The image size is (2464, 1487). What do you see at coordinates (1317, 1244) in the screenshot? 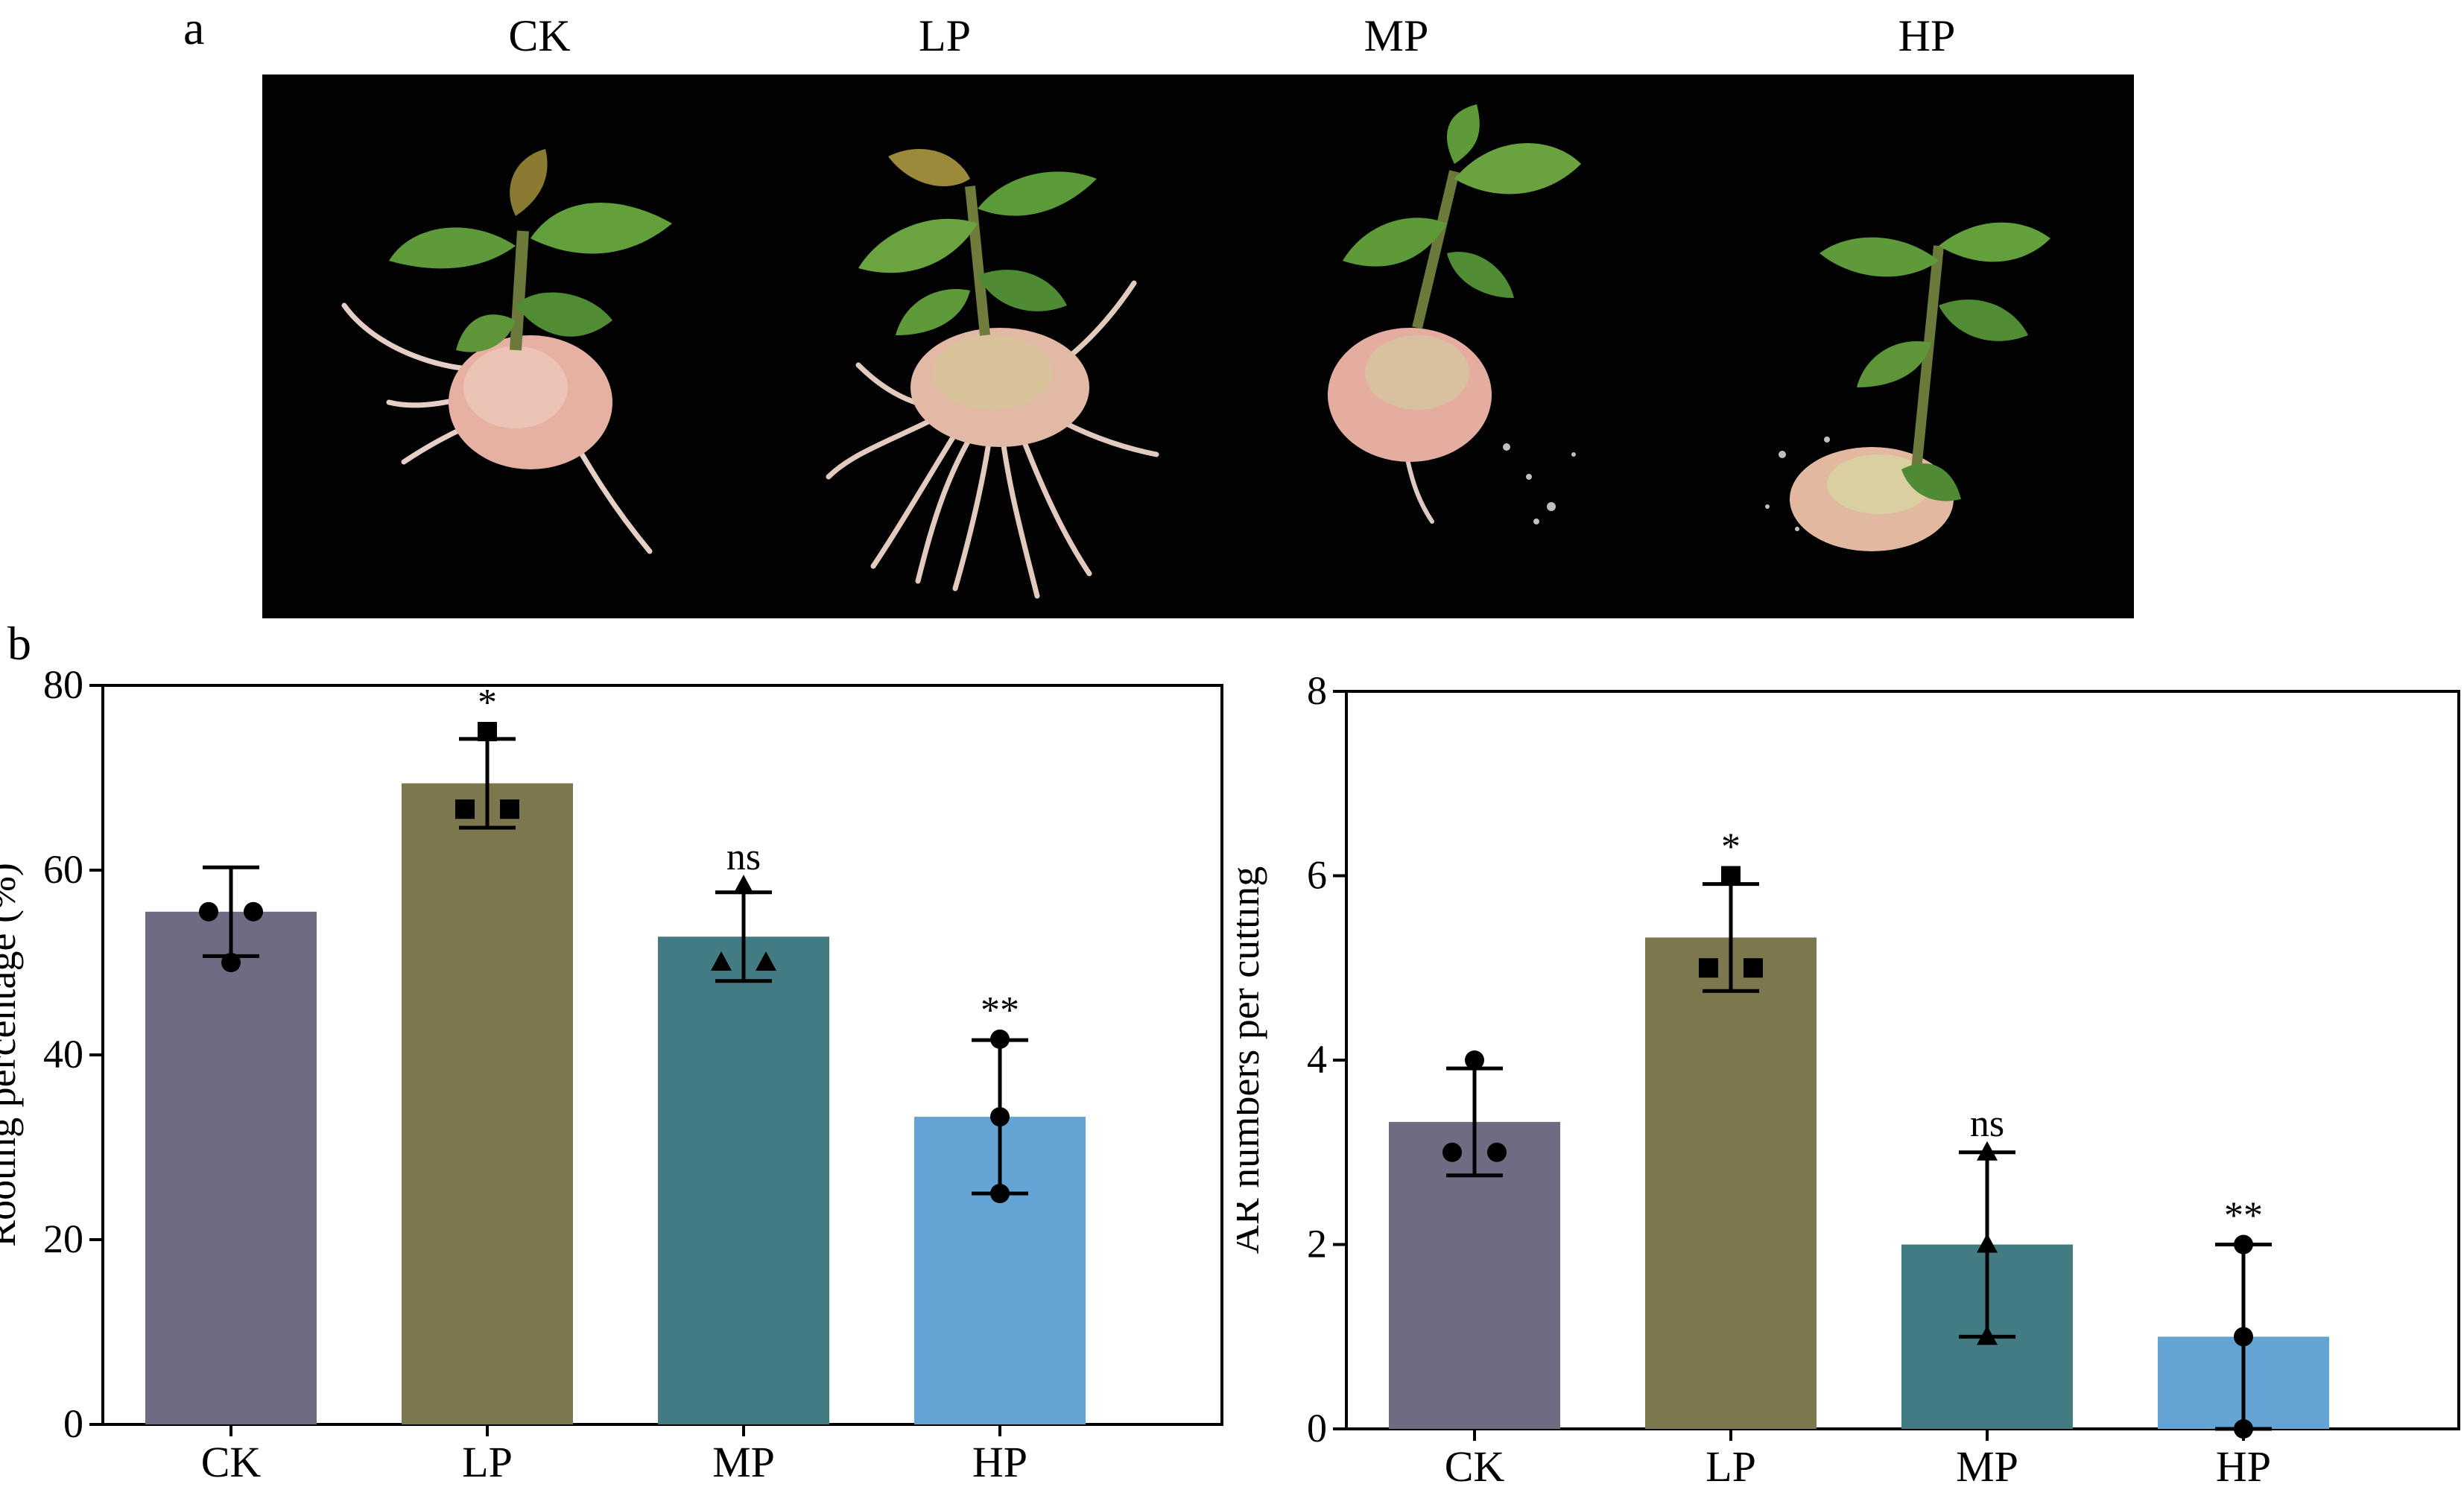
I see `y-tick-label: 2` at bounding box center [1317, 1244].